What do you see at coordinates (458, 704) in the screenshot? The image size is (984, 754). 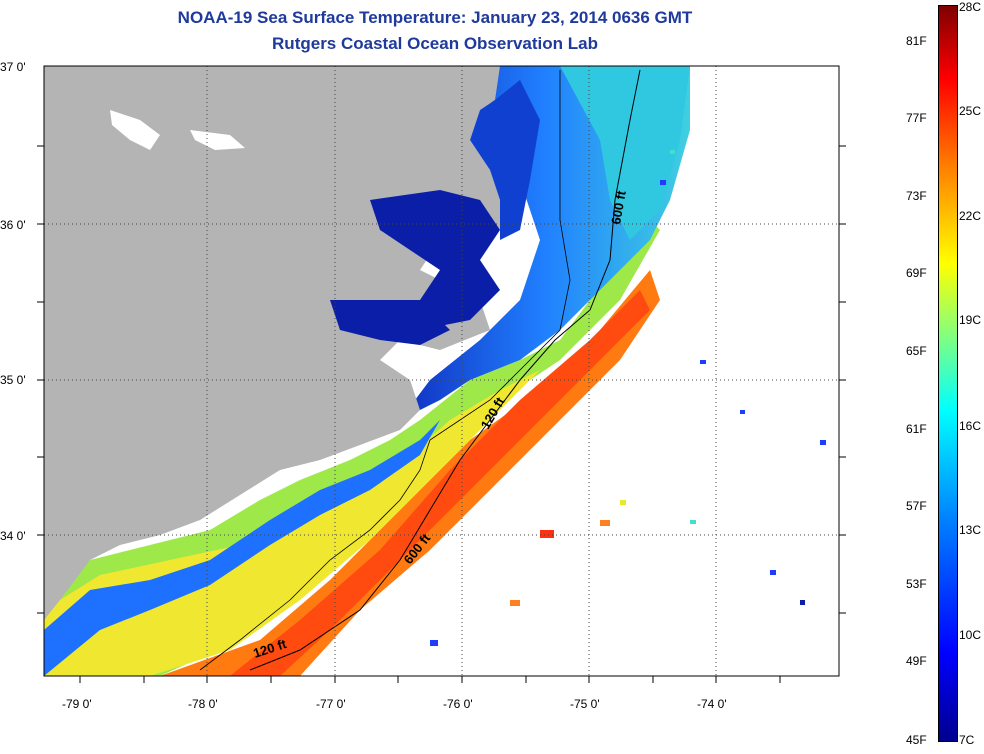 I see `lon-label-76: -76 0'` at bounding box center [458, 704].